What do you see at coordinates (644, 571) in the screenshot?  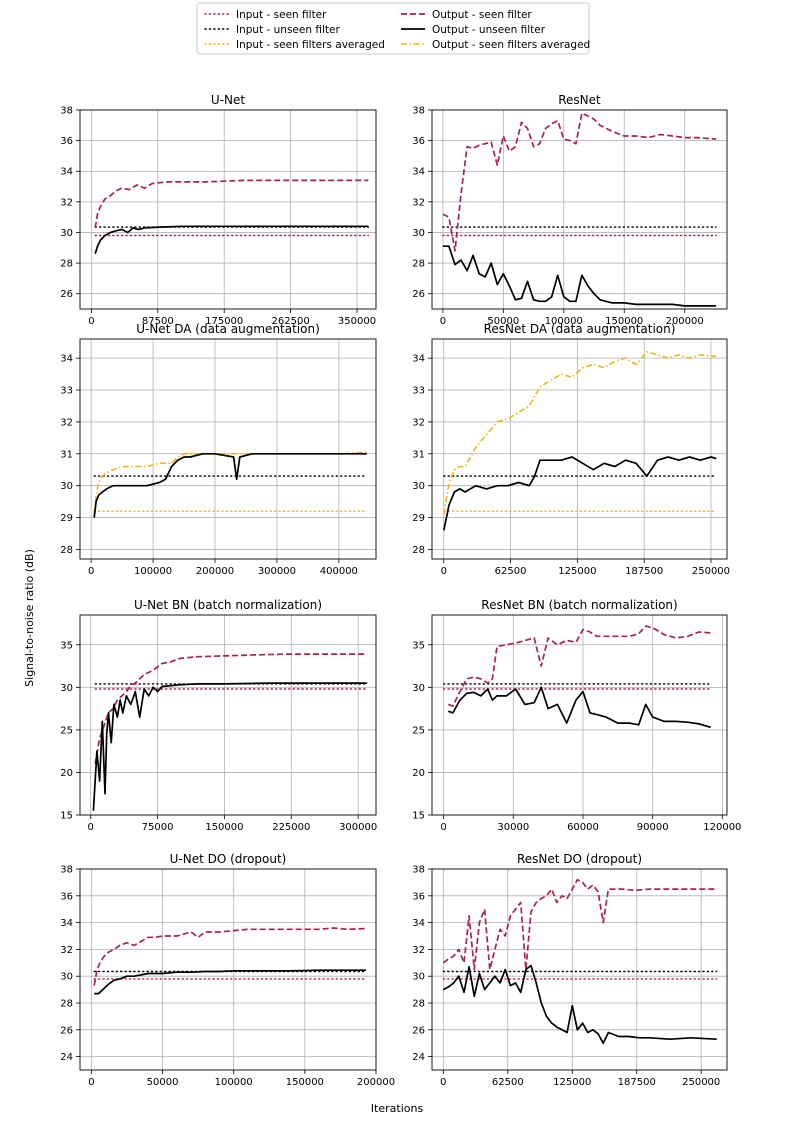 I see `x-tick-label: 187500` at bounding box center [644, 571].